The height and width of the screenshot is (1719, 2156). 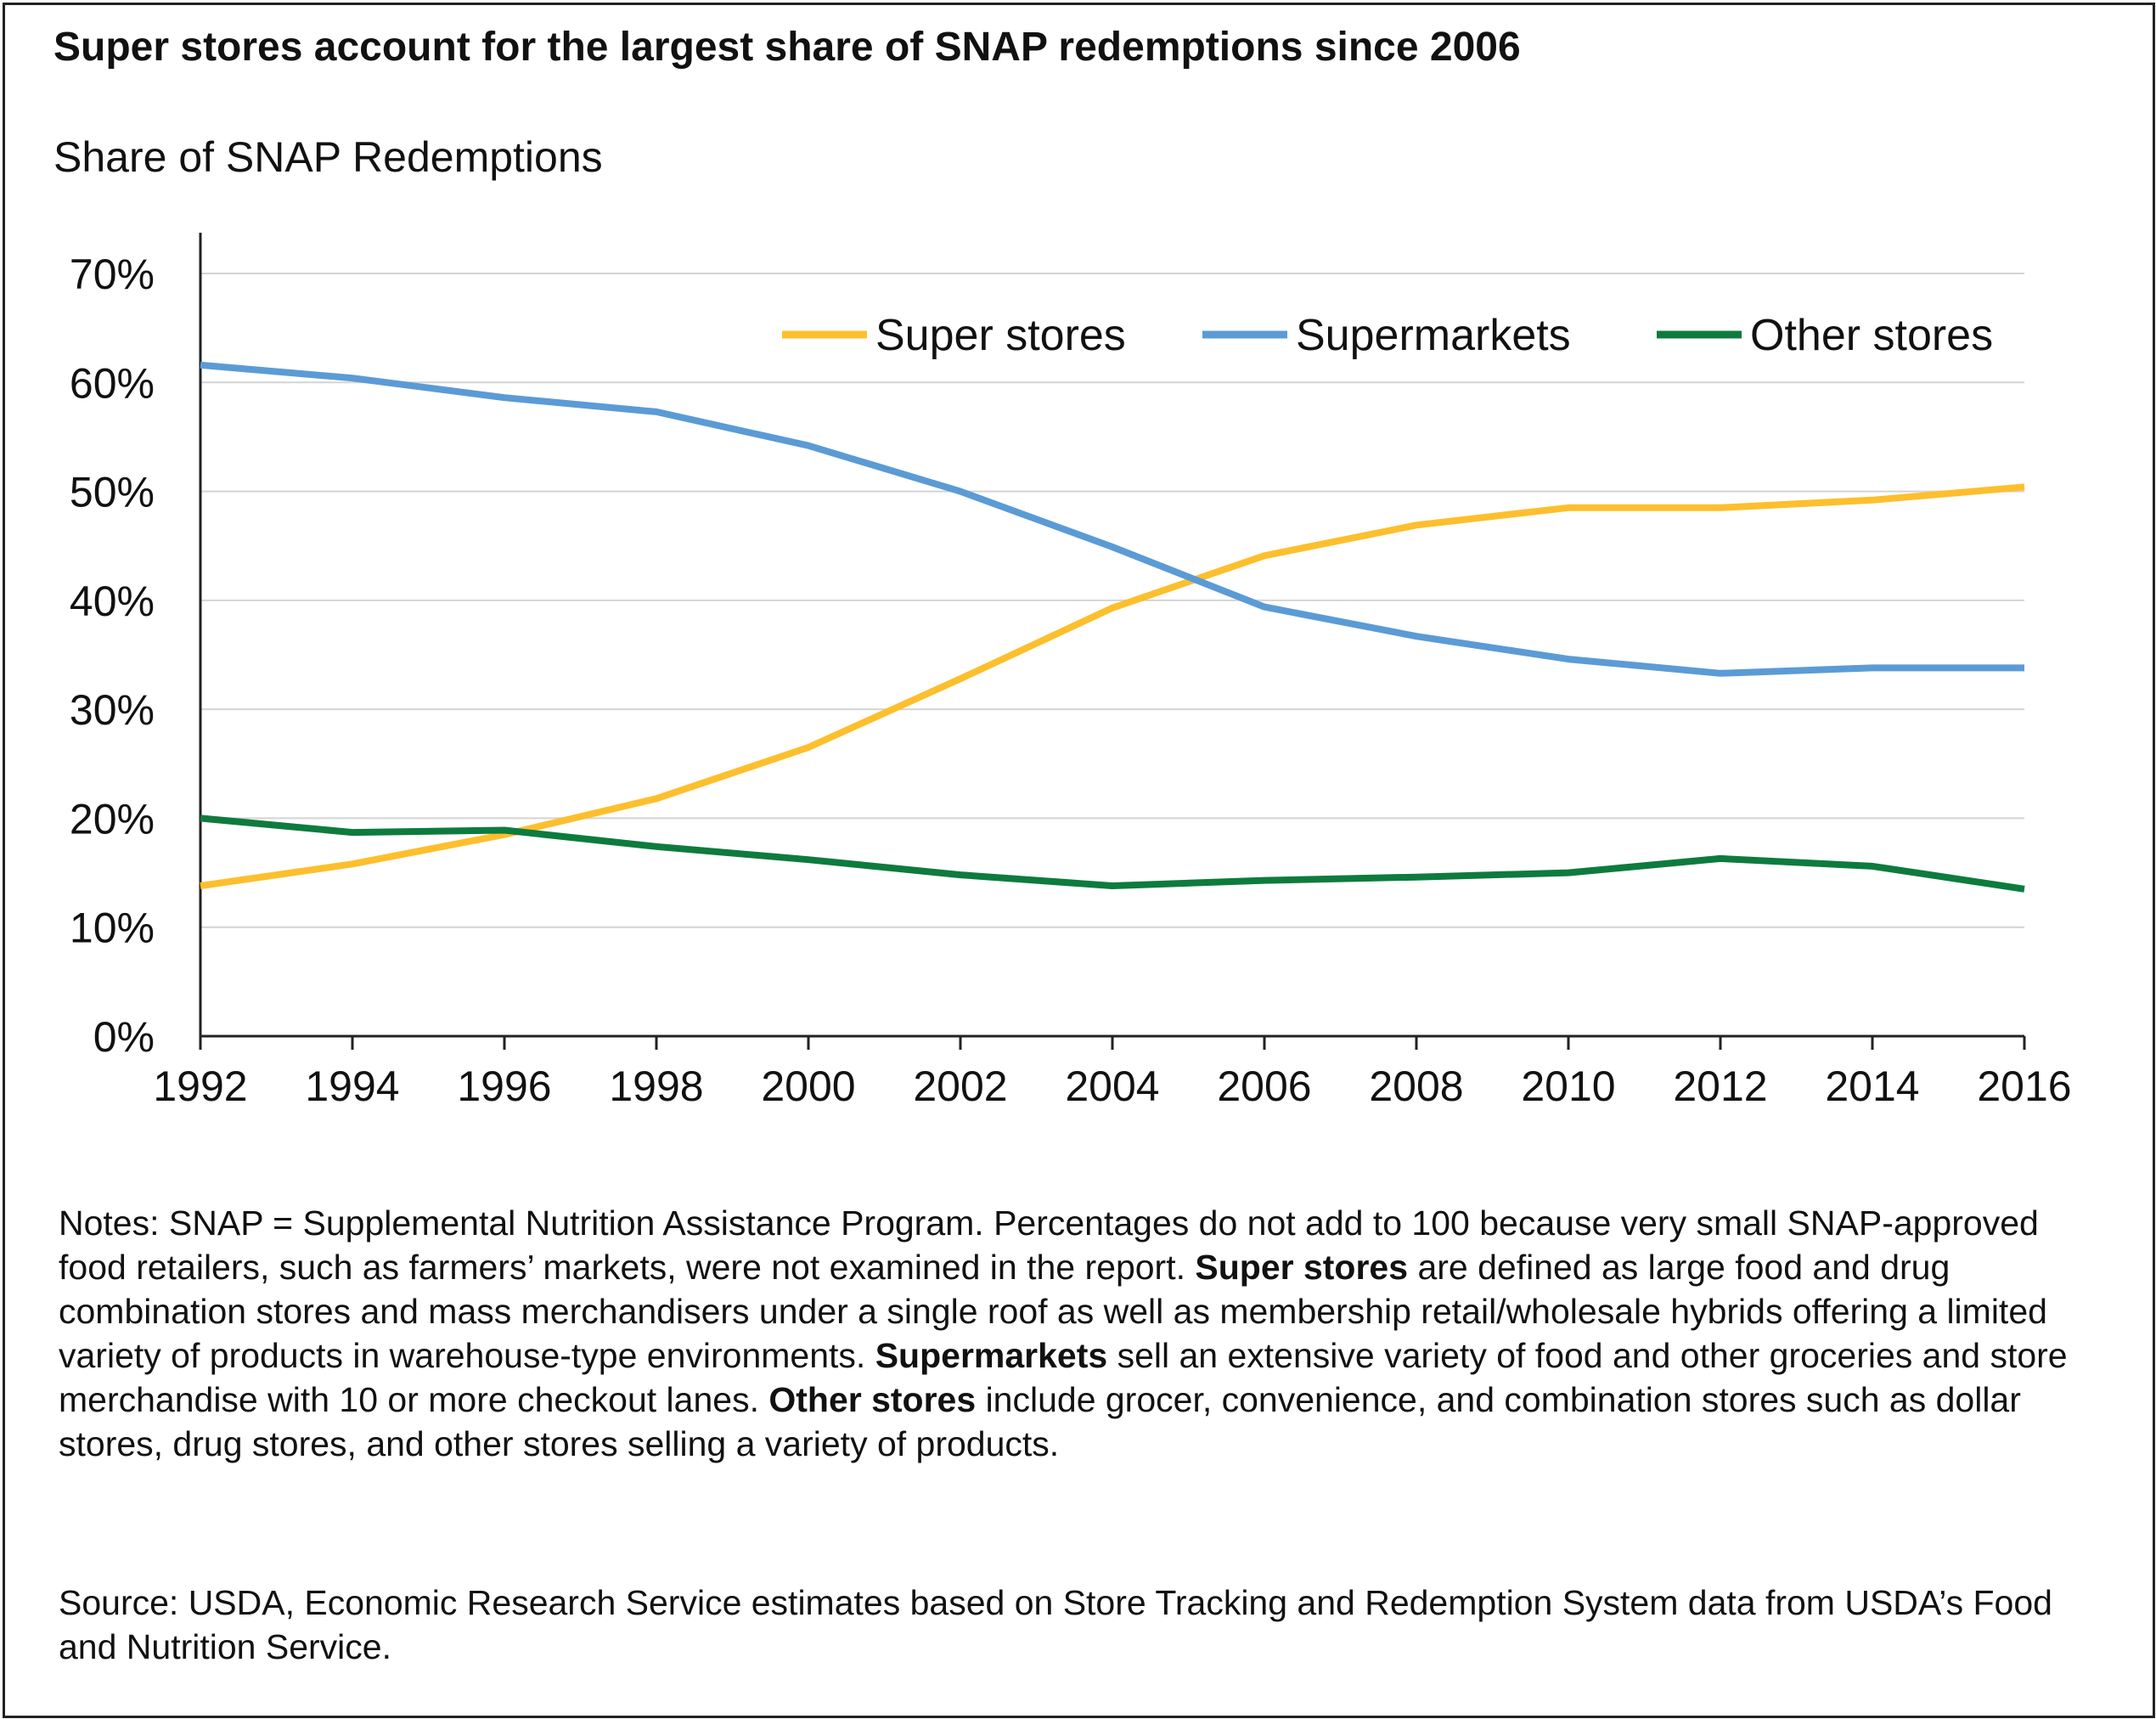 I want to click on y-tick-labels: 0% 10% 20% 30% 40% 50% 60% 70%, so click(x=112, y=656).